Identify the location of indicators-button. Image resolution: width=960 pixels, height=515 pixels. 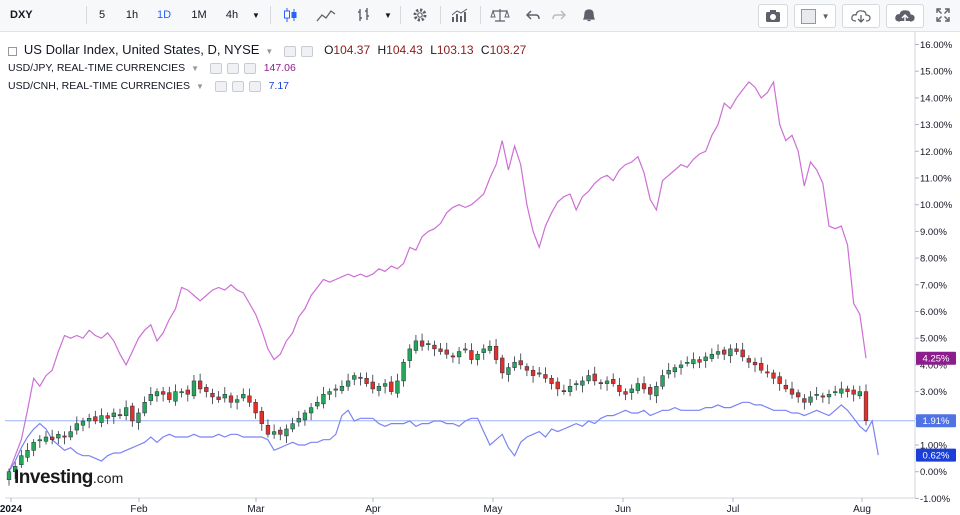
(326, 15).